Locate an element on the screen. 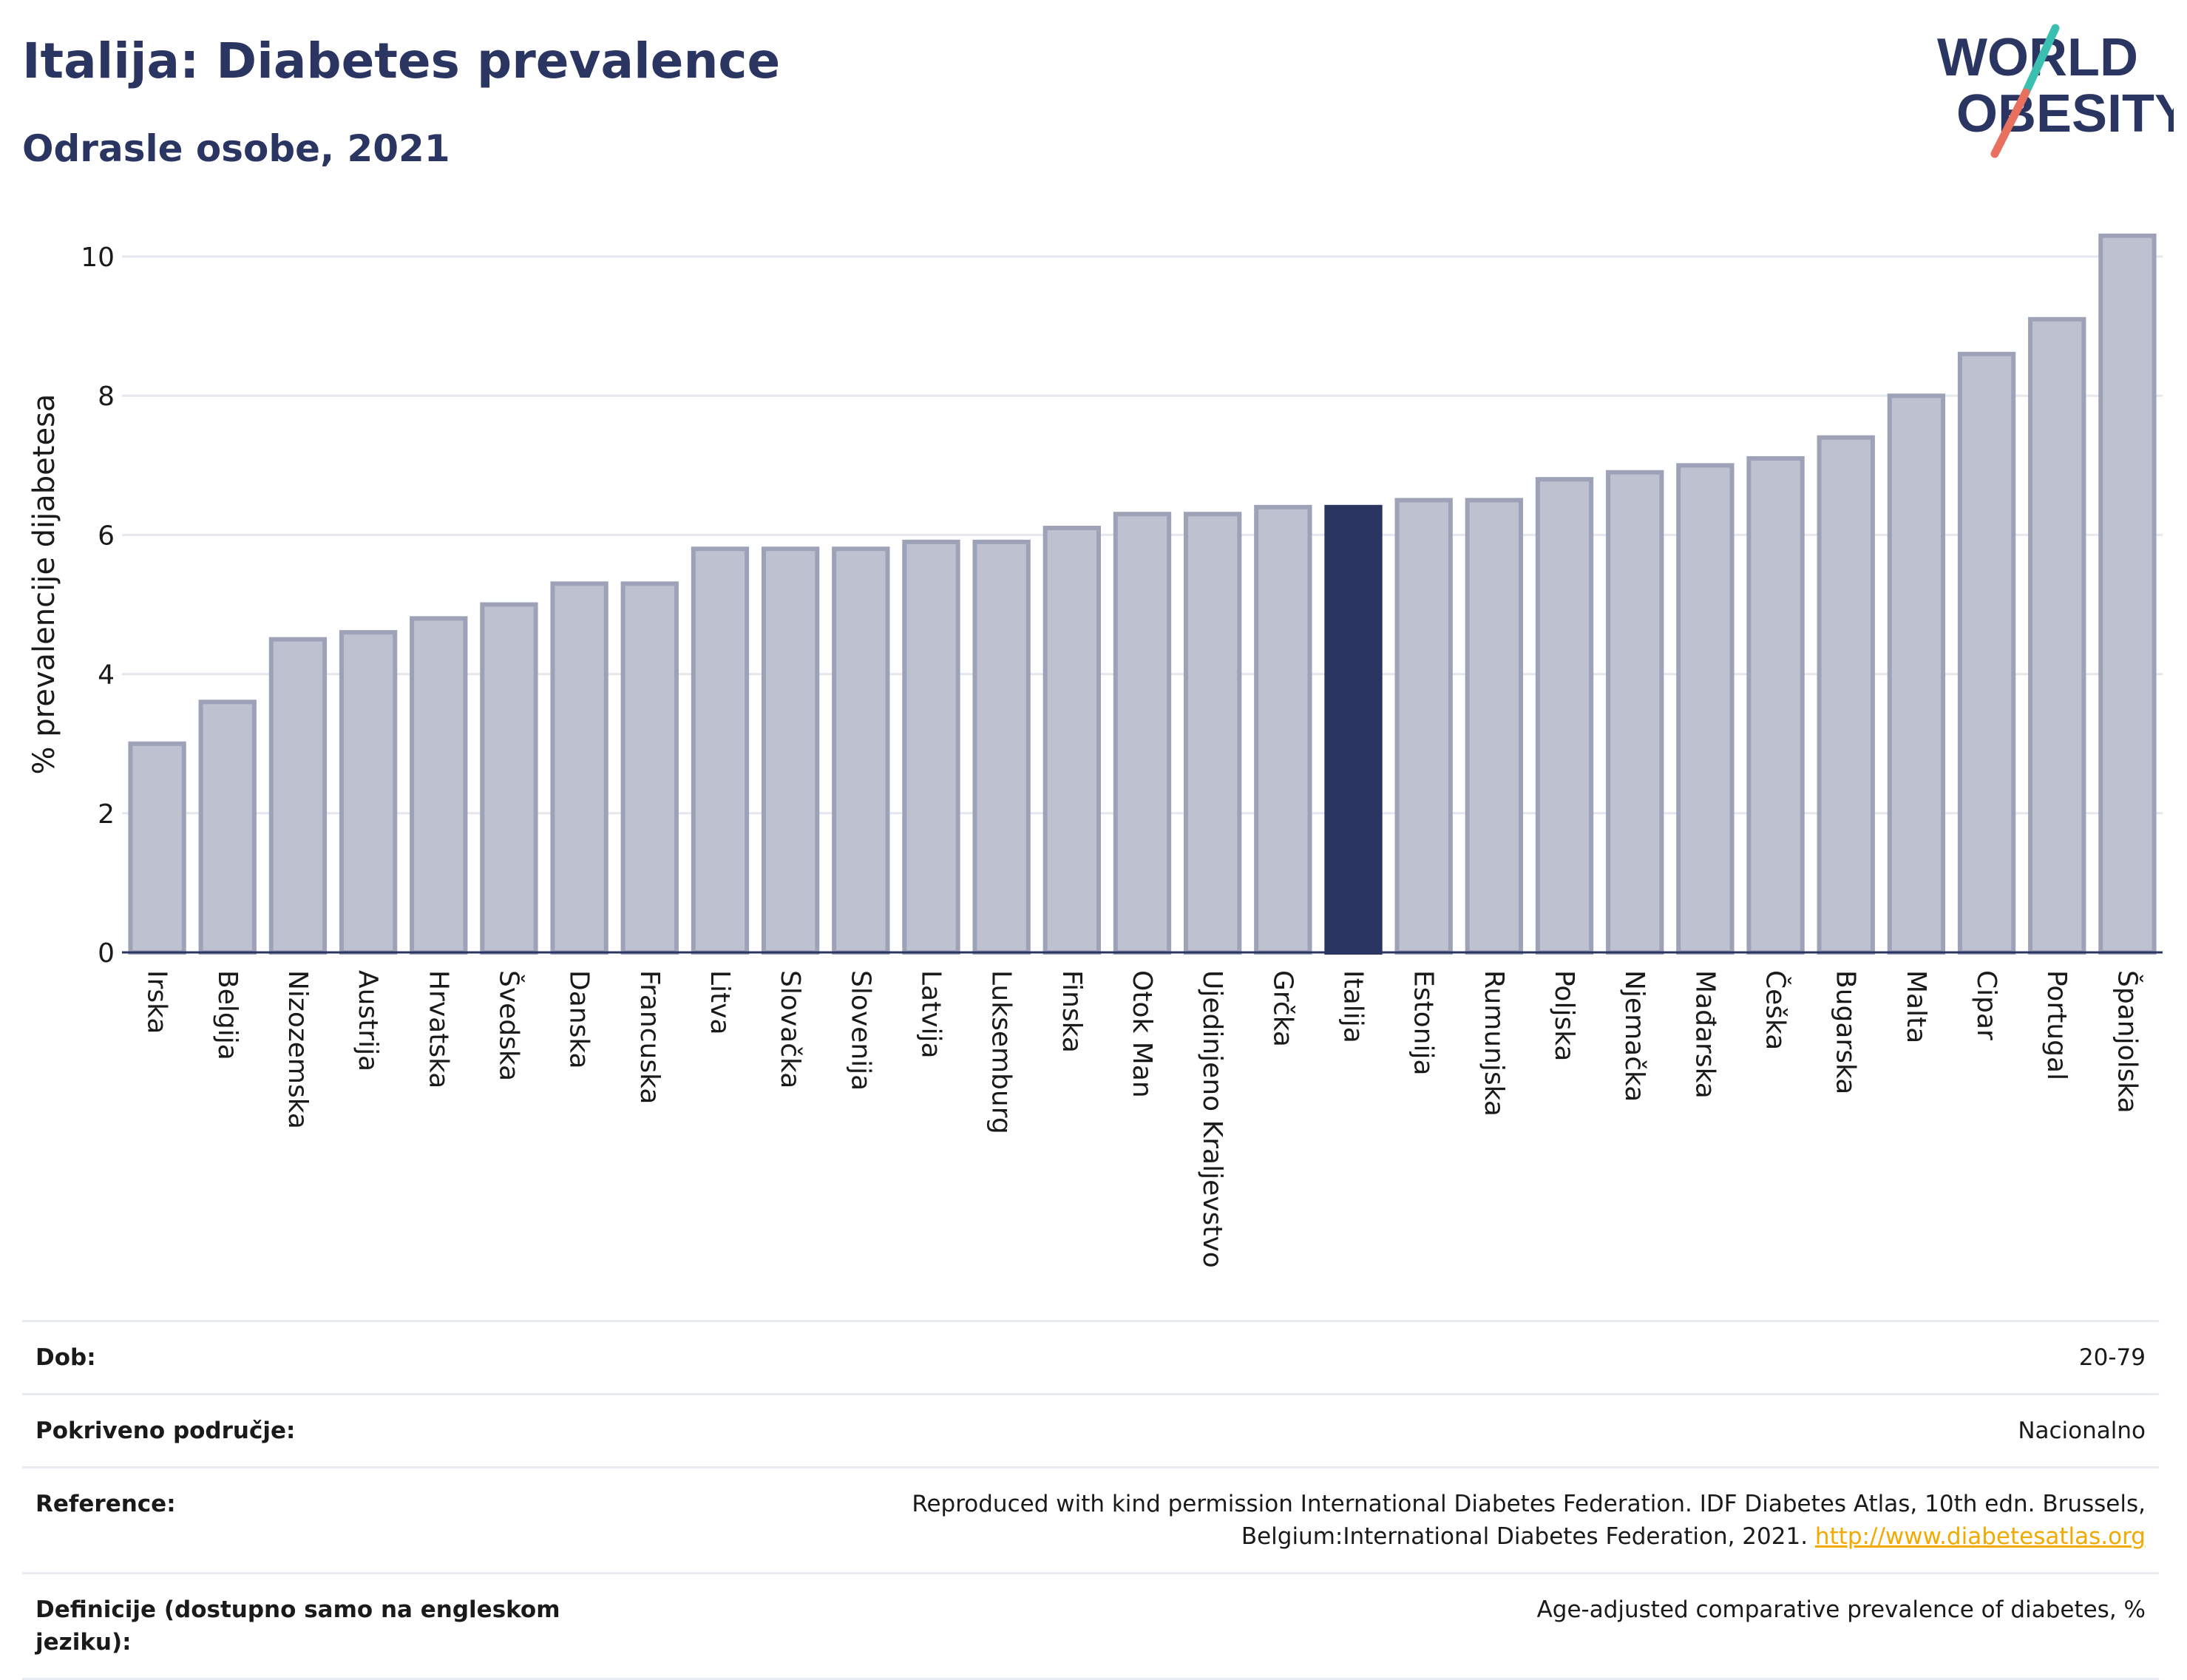 Image resolution: width=2187 pixels, height=1680 pixels. x-tick-label: Belgija is located at coordinates (227, 1015).